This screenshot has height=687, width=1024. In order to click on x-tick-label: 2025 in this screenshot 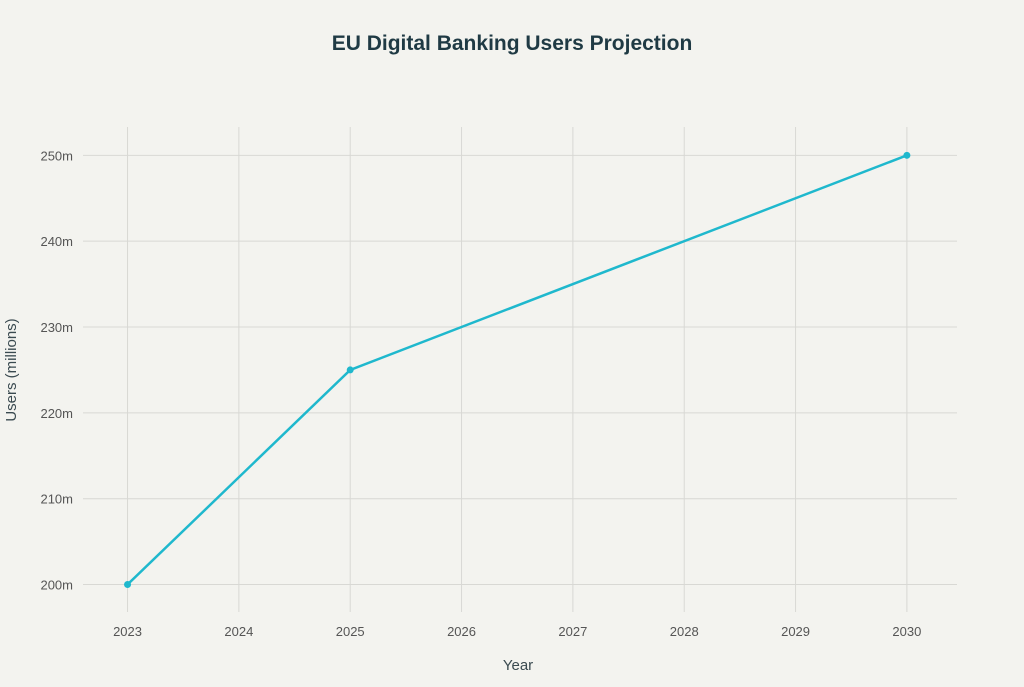, I will do `click(350, 631)`.